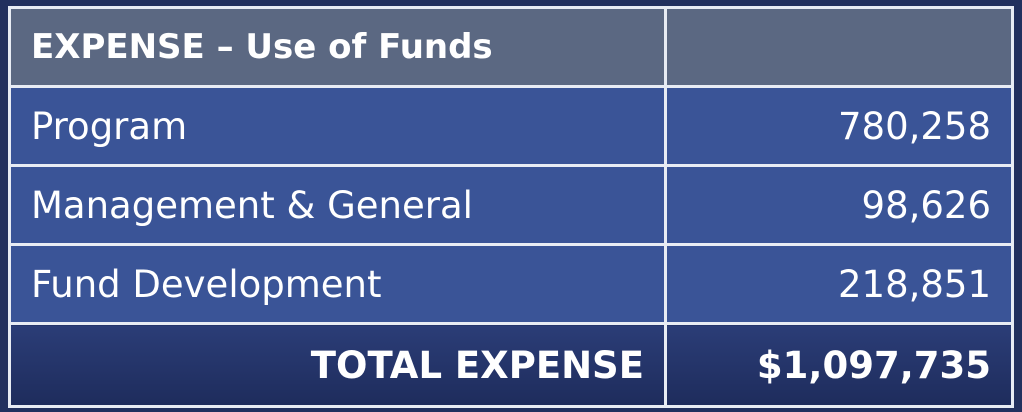 This screenshot has width=1022, height=412. What do you see at coordinates (839, 47) in the screenshot?
I see `header-empty` at bounding box center [839, 47].